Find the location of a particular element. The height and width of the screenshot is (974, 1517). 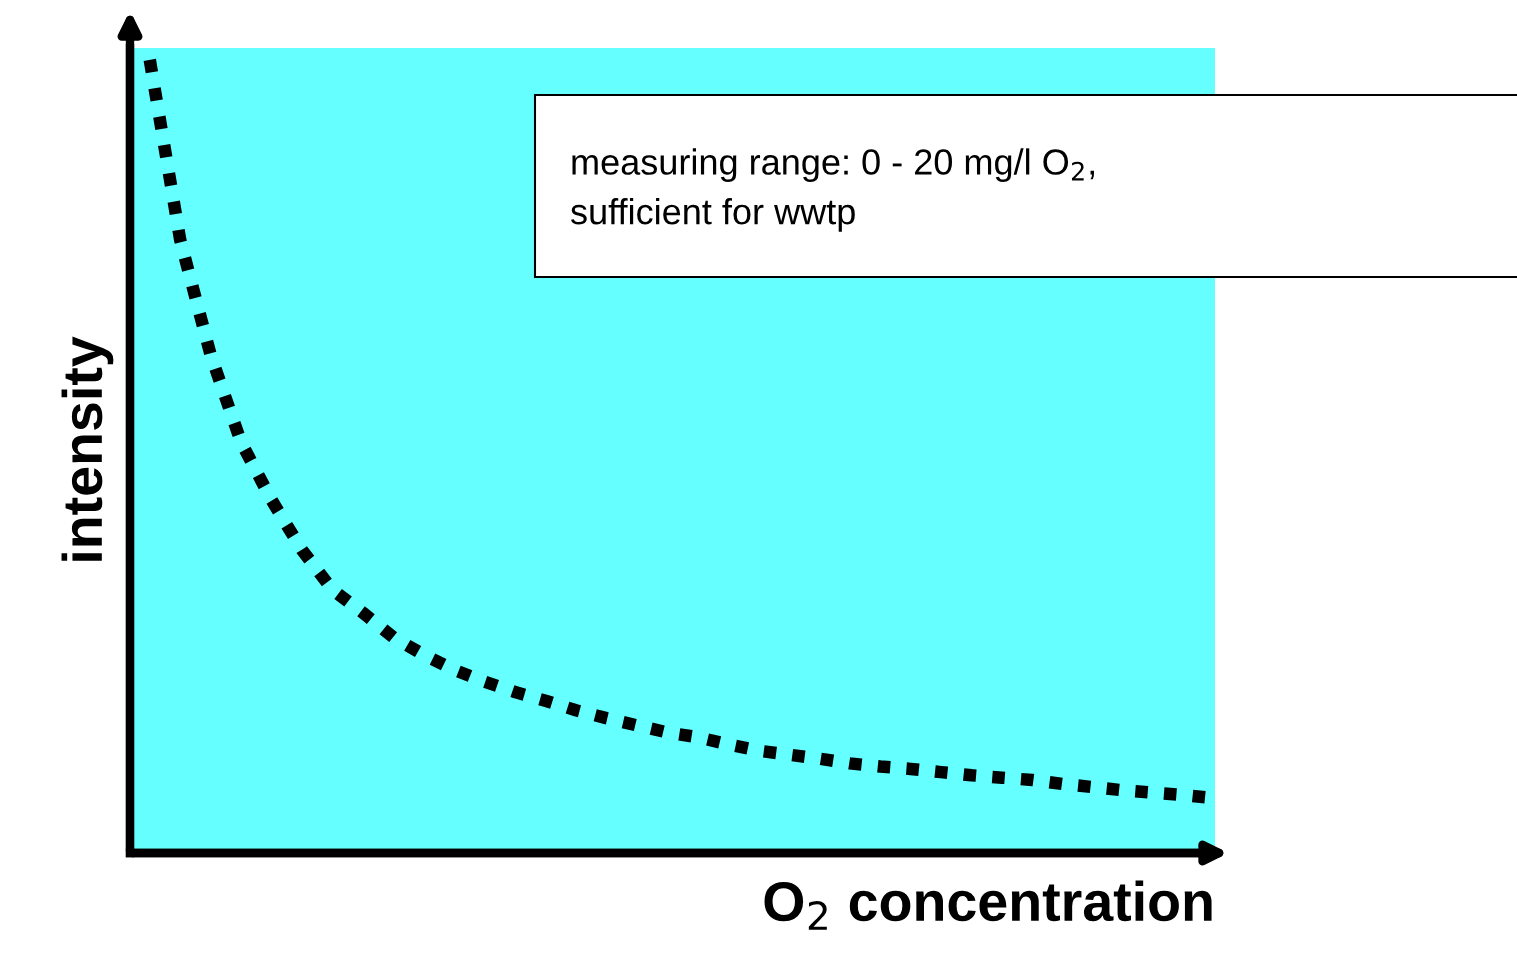

y-axis-title: intensity is located at coordinates (87, 448).